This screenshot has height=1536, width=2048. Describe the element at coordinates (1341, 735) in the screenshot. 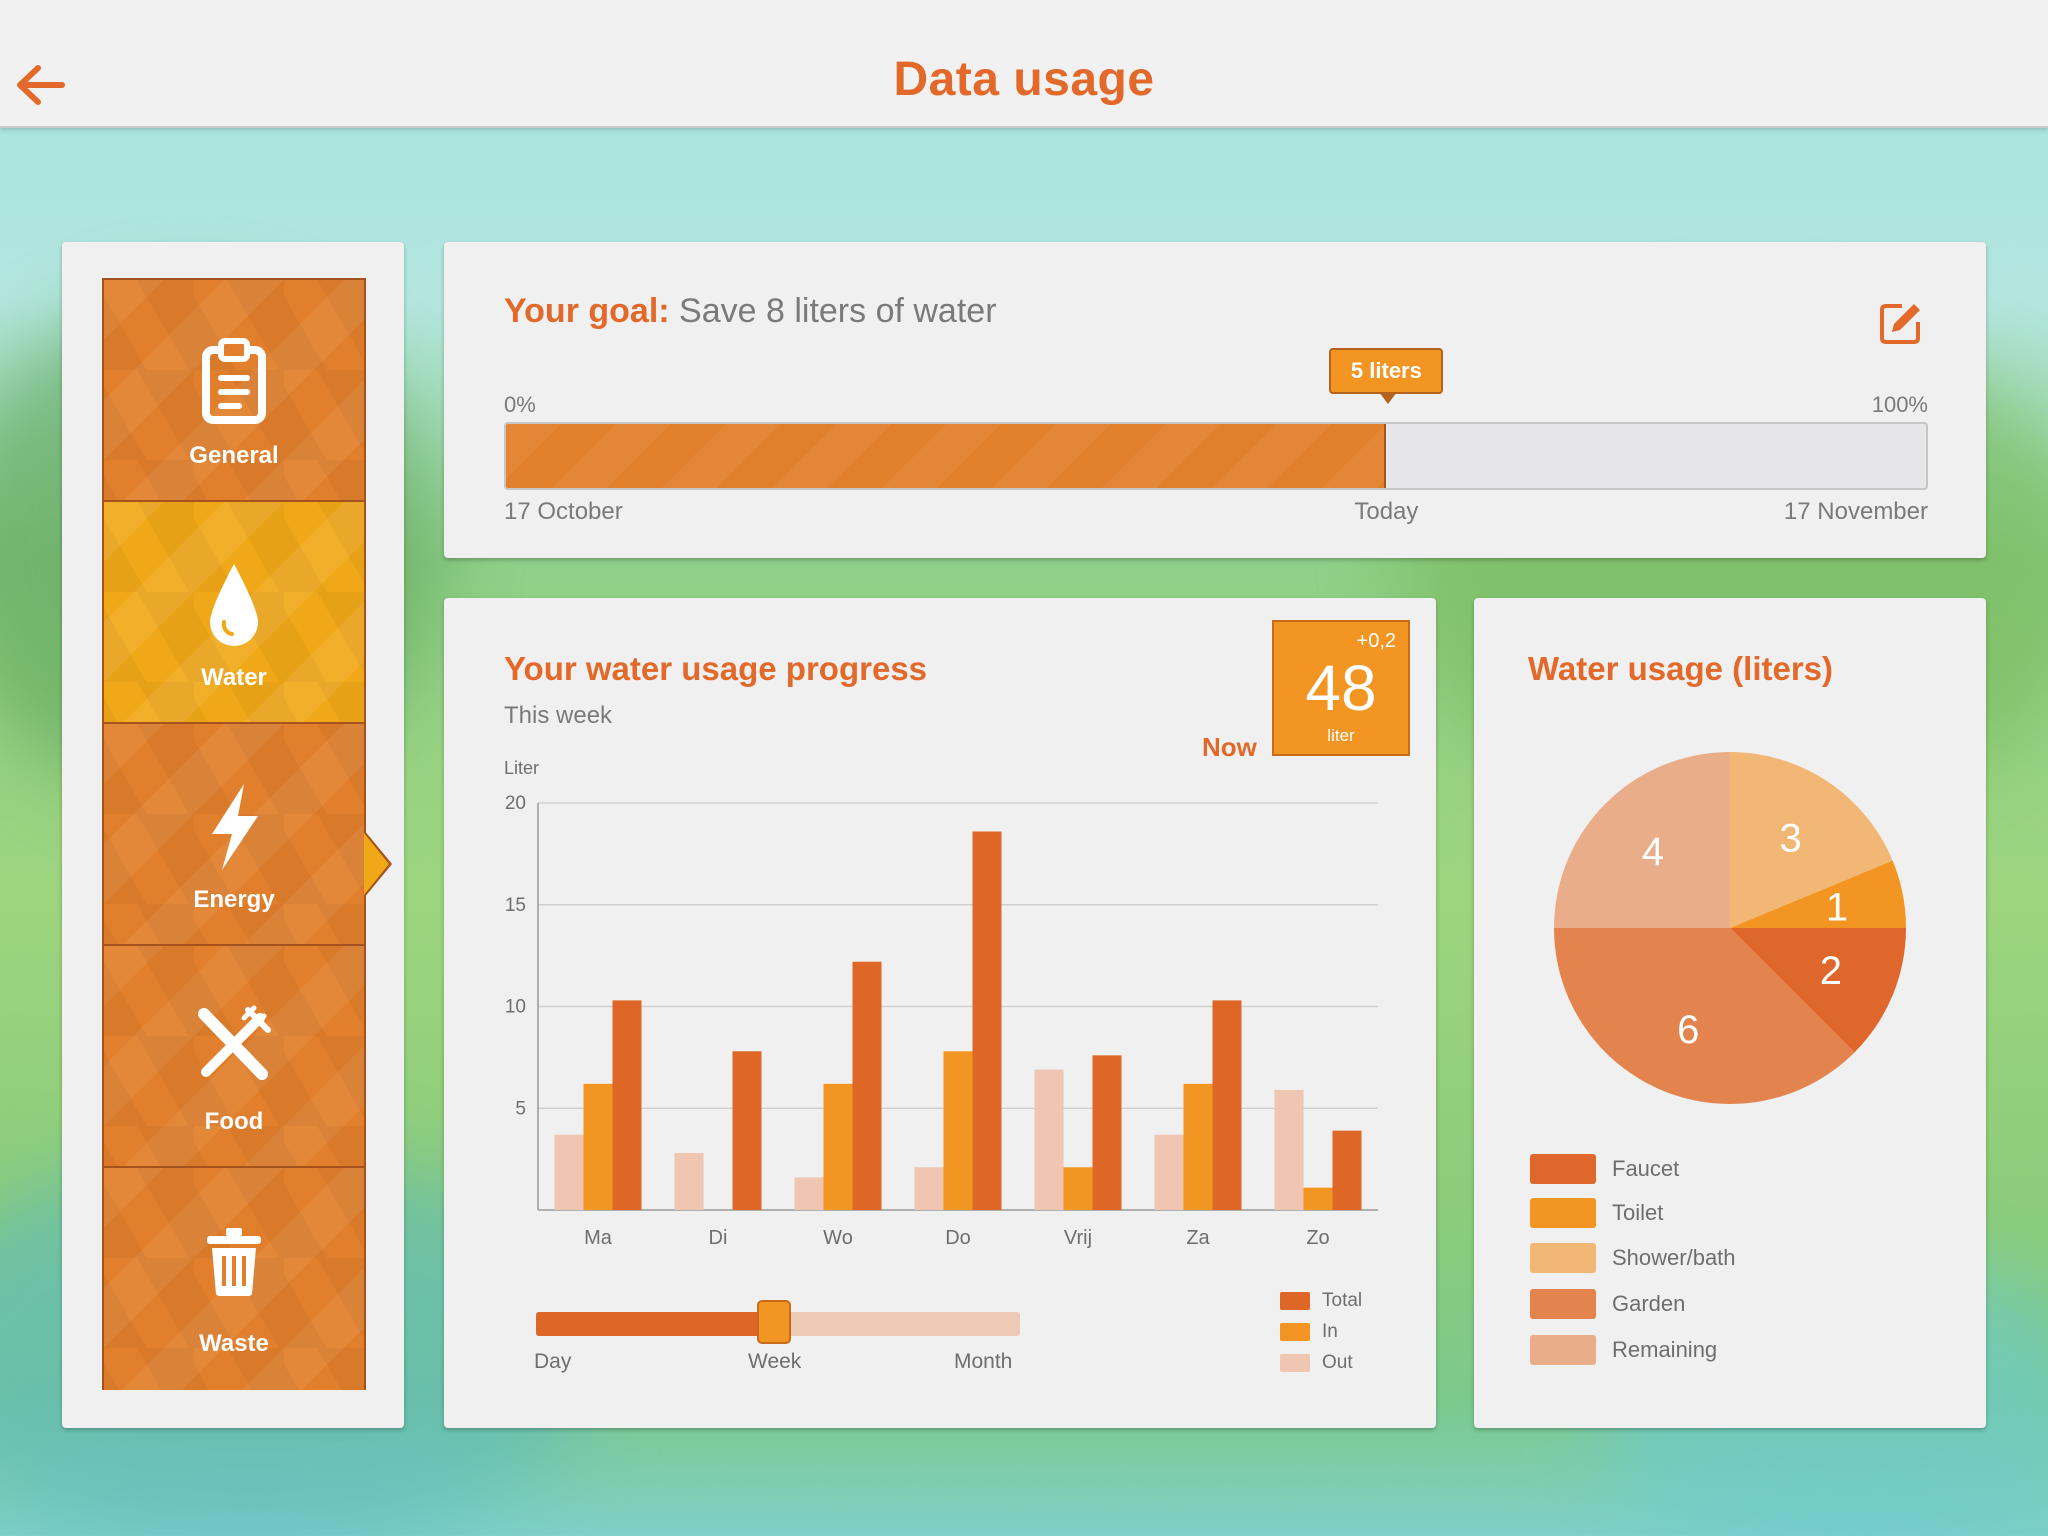

I see `usage-unit: liter` at that location.